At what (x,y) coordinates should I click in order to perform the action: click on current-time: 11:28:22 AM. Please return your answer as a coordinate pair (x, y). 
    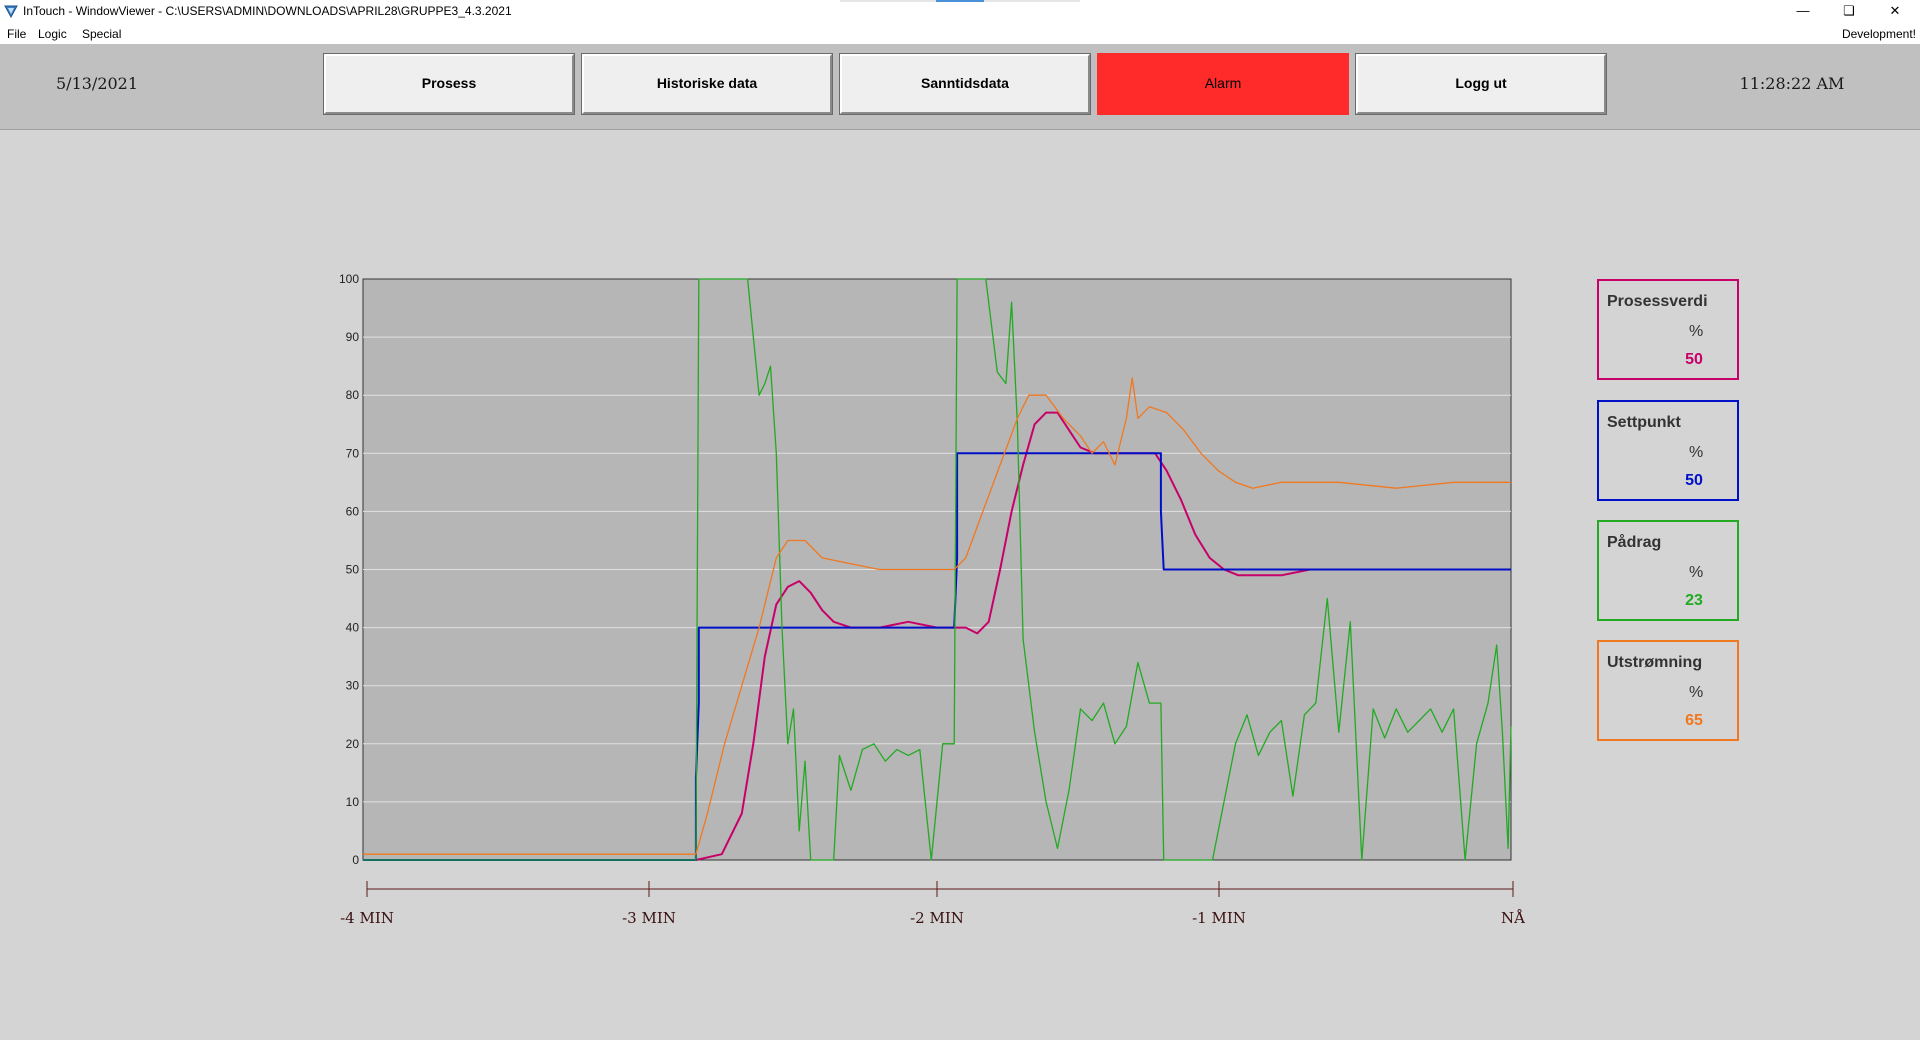
    Looking at the image, I should click on (1792, 83).